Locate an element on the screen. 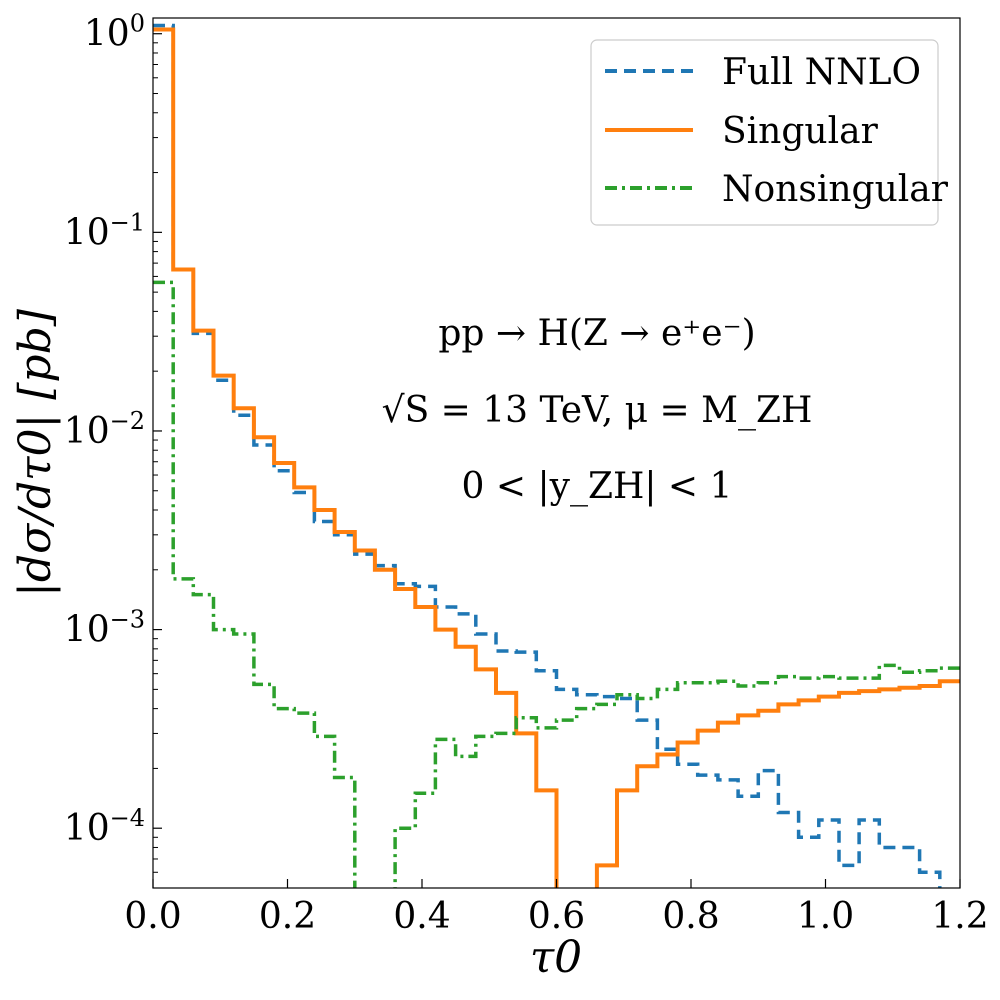  x-tick-label: 0.0 is located at coordinates (152, 916).